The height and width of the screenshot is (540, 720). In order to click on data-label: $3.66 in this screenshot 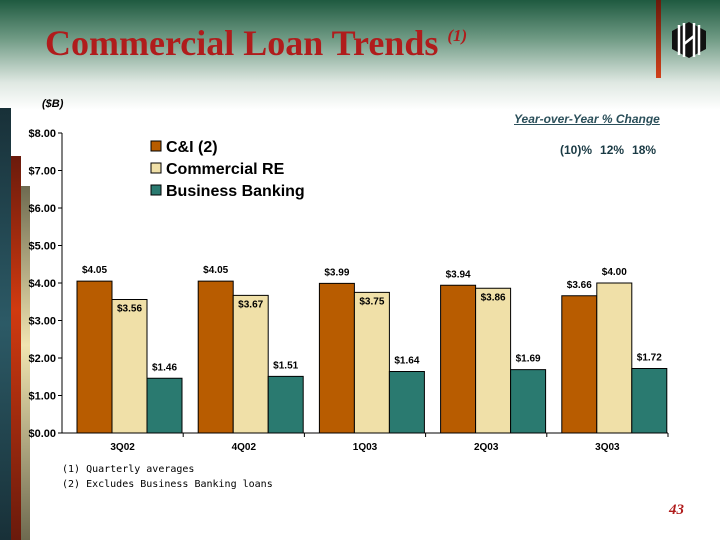, I will do `click(579, 285)`.